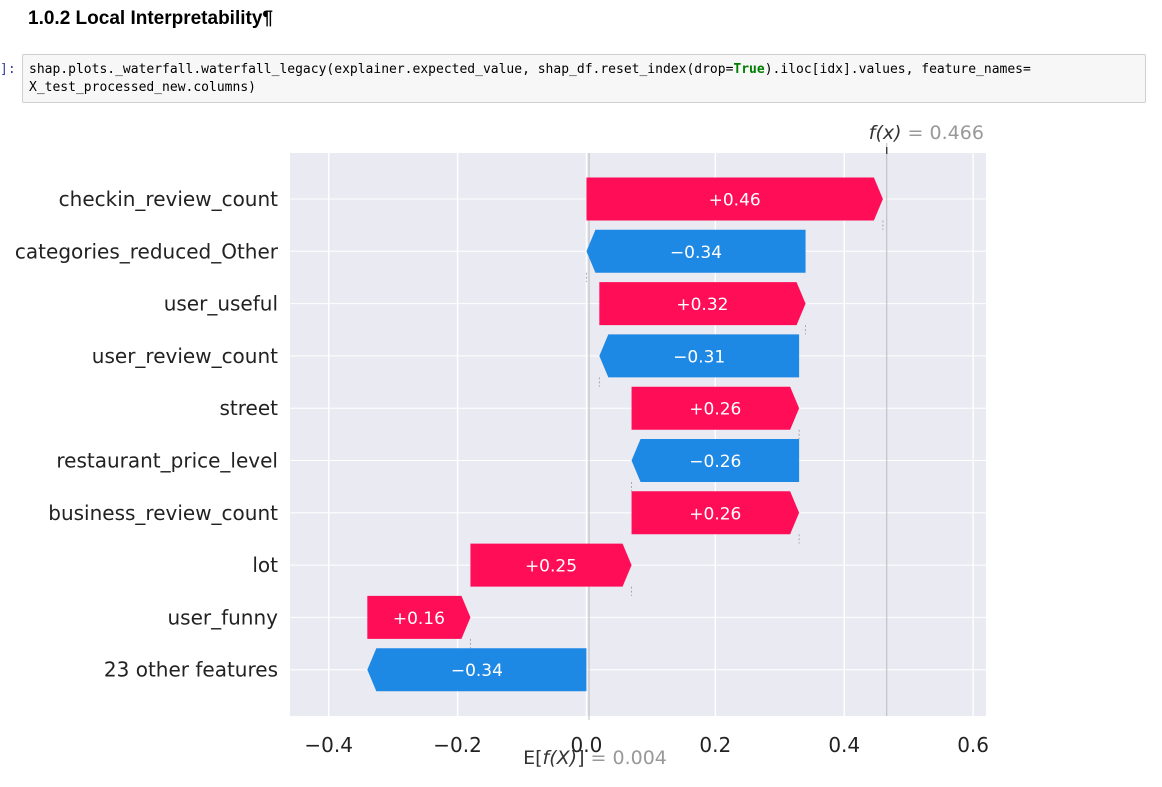 The height and width of the screenshot is (787, 1162). I want to click on feature-label: checkin_review_count, so click(169, 199).